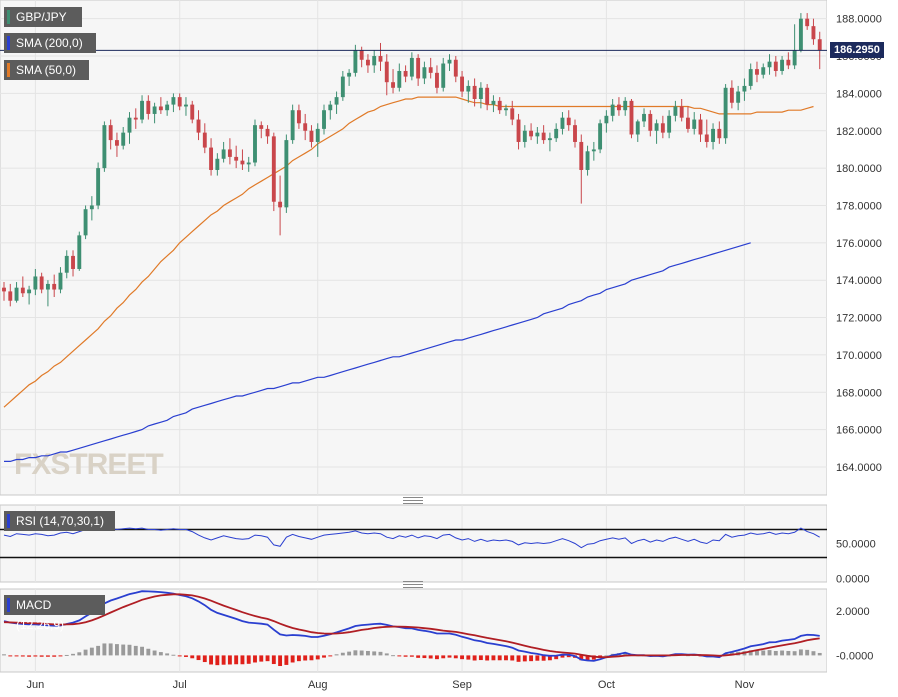 The width and height of the screenshot is (898, 697). What do you see at coordinates (8, 43) in the screenshot?
I see `sma200-swatch` at bounding box center [8, 43].